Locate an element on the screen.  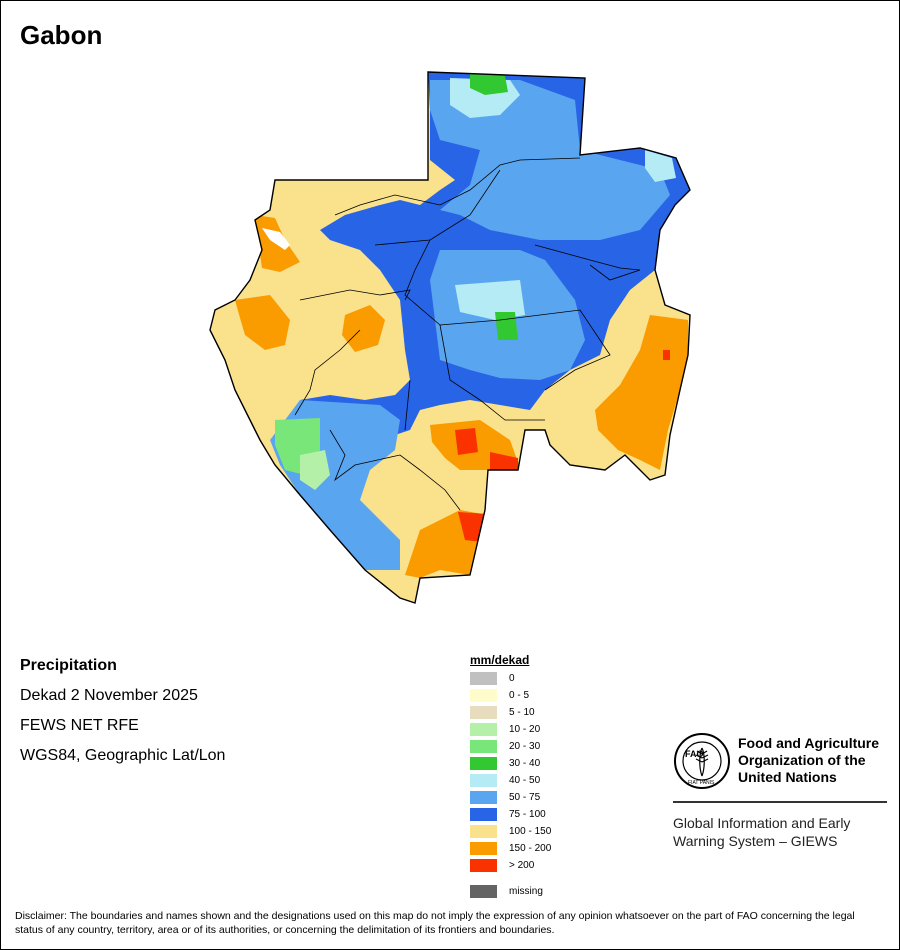
organization-divider is located at coordinates (780, 802).